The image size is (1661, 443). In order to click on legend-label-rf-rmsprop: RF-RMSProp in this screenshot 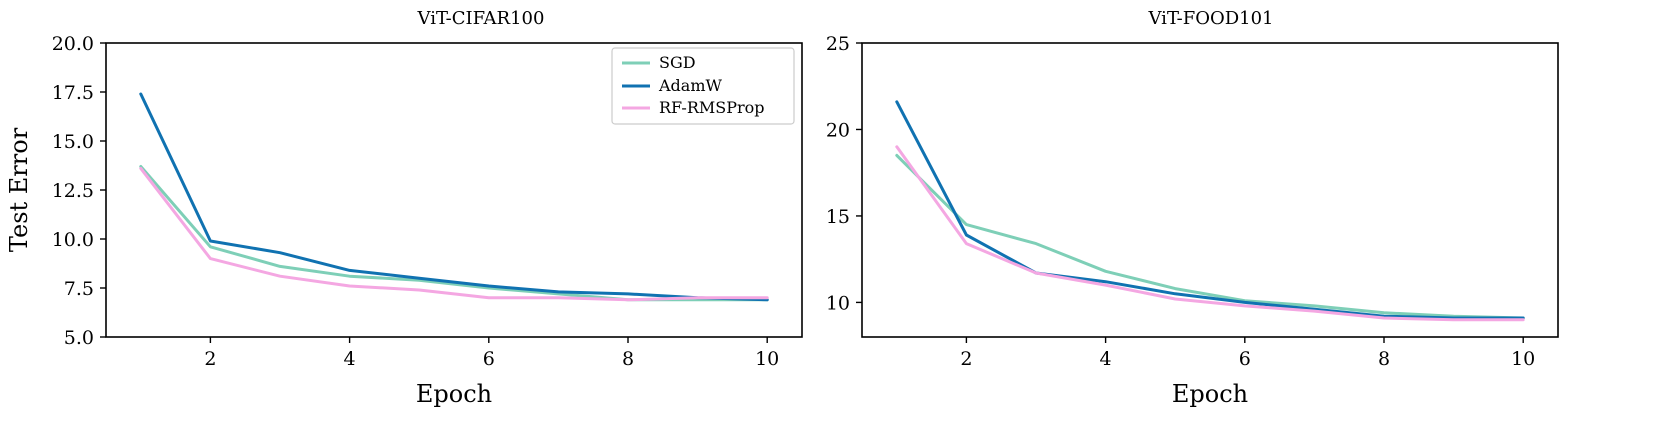, I will do `click(712, 107)`.